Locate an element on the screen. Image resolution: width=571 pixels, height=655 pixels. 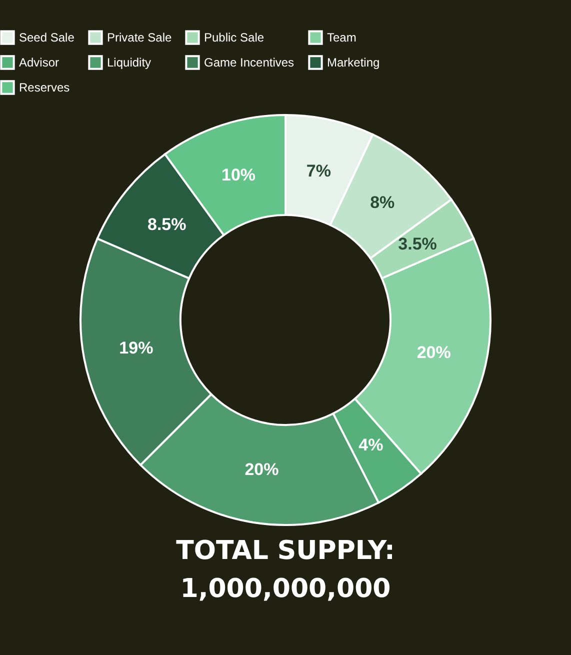
legend-label: Reserves is located at coordinates (44, 87).